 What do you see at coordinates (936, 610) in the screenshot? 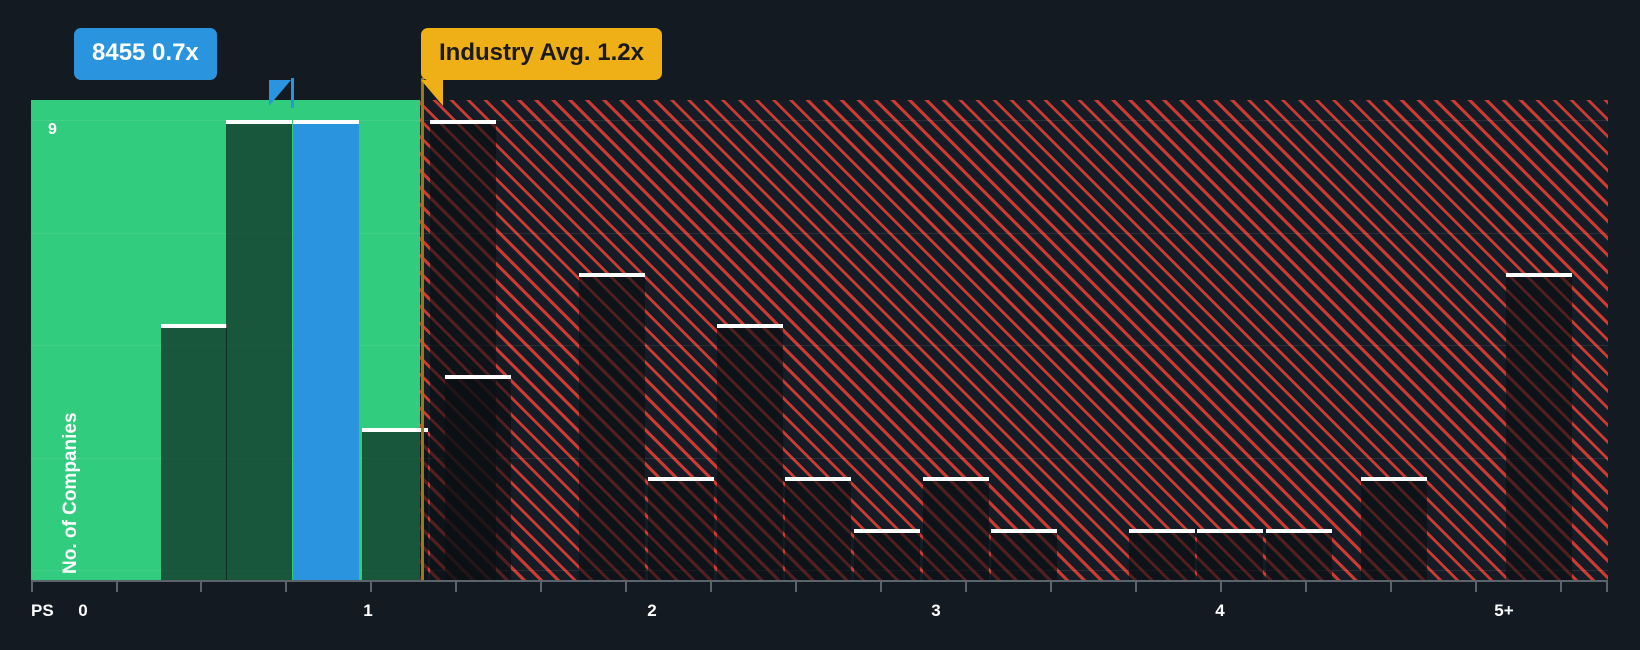
I see `x-axis-tick-label-3: 3` at bounding box center [936, 610].